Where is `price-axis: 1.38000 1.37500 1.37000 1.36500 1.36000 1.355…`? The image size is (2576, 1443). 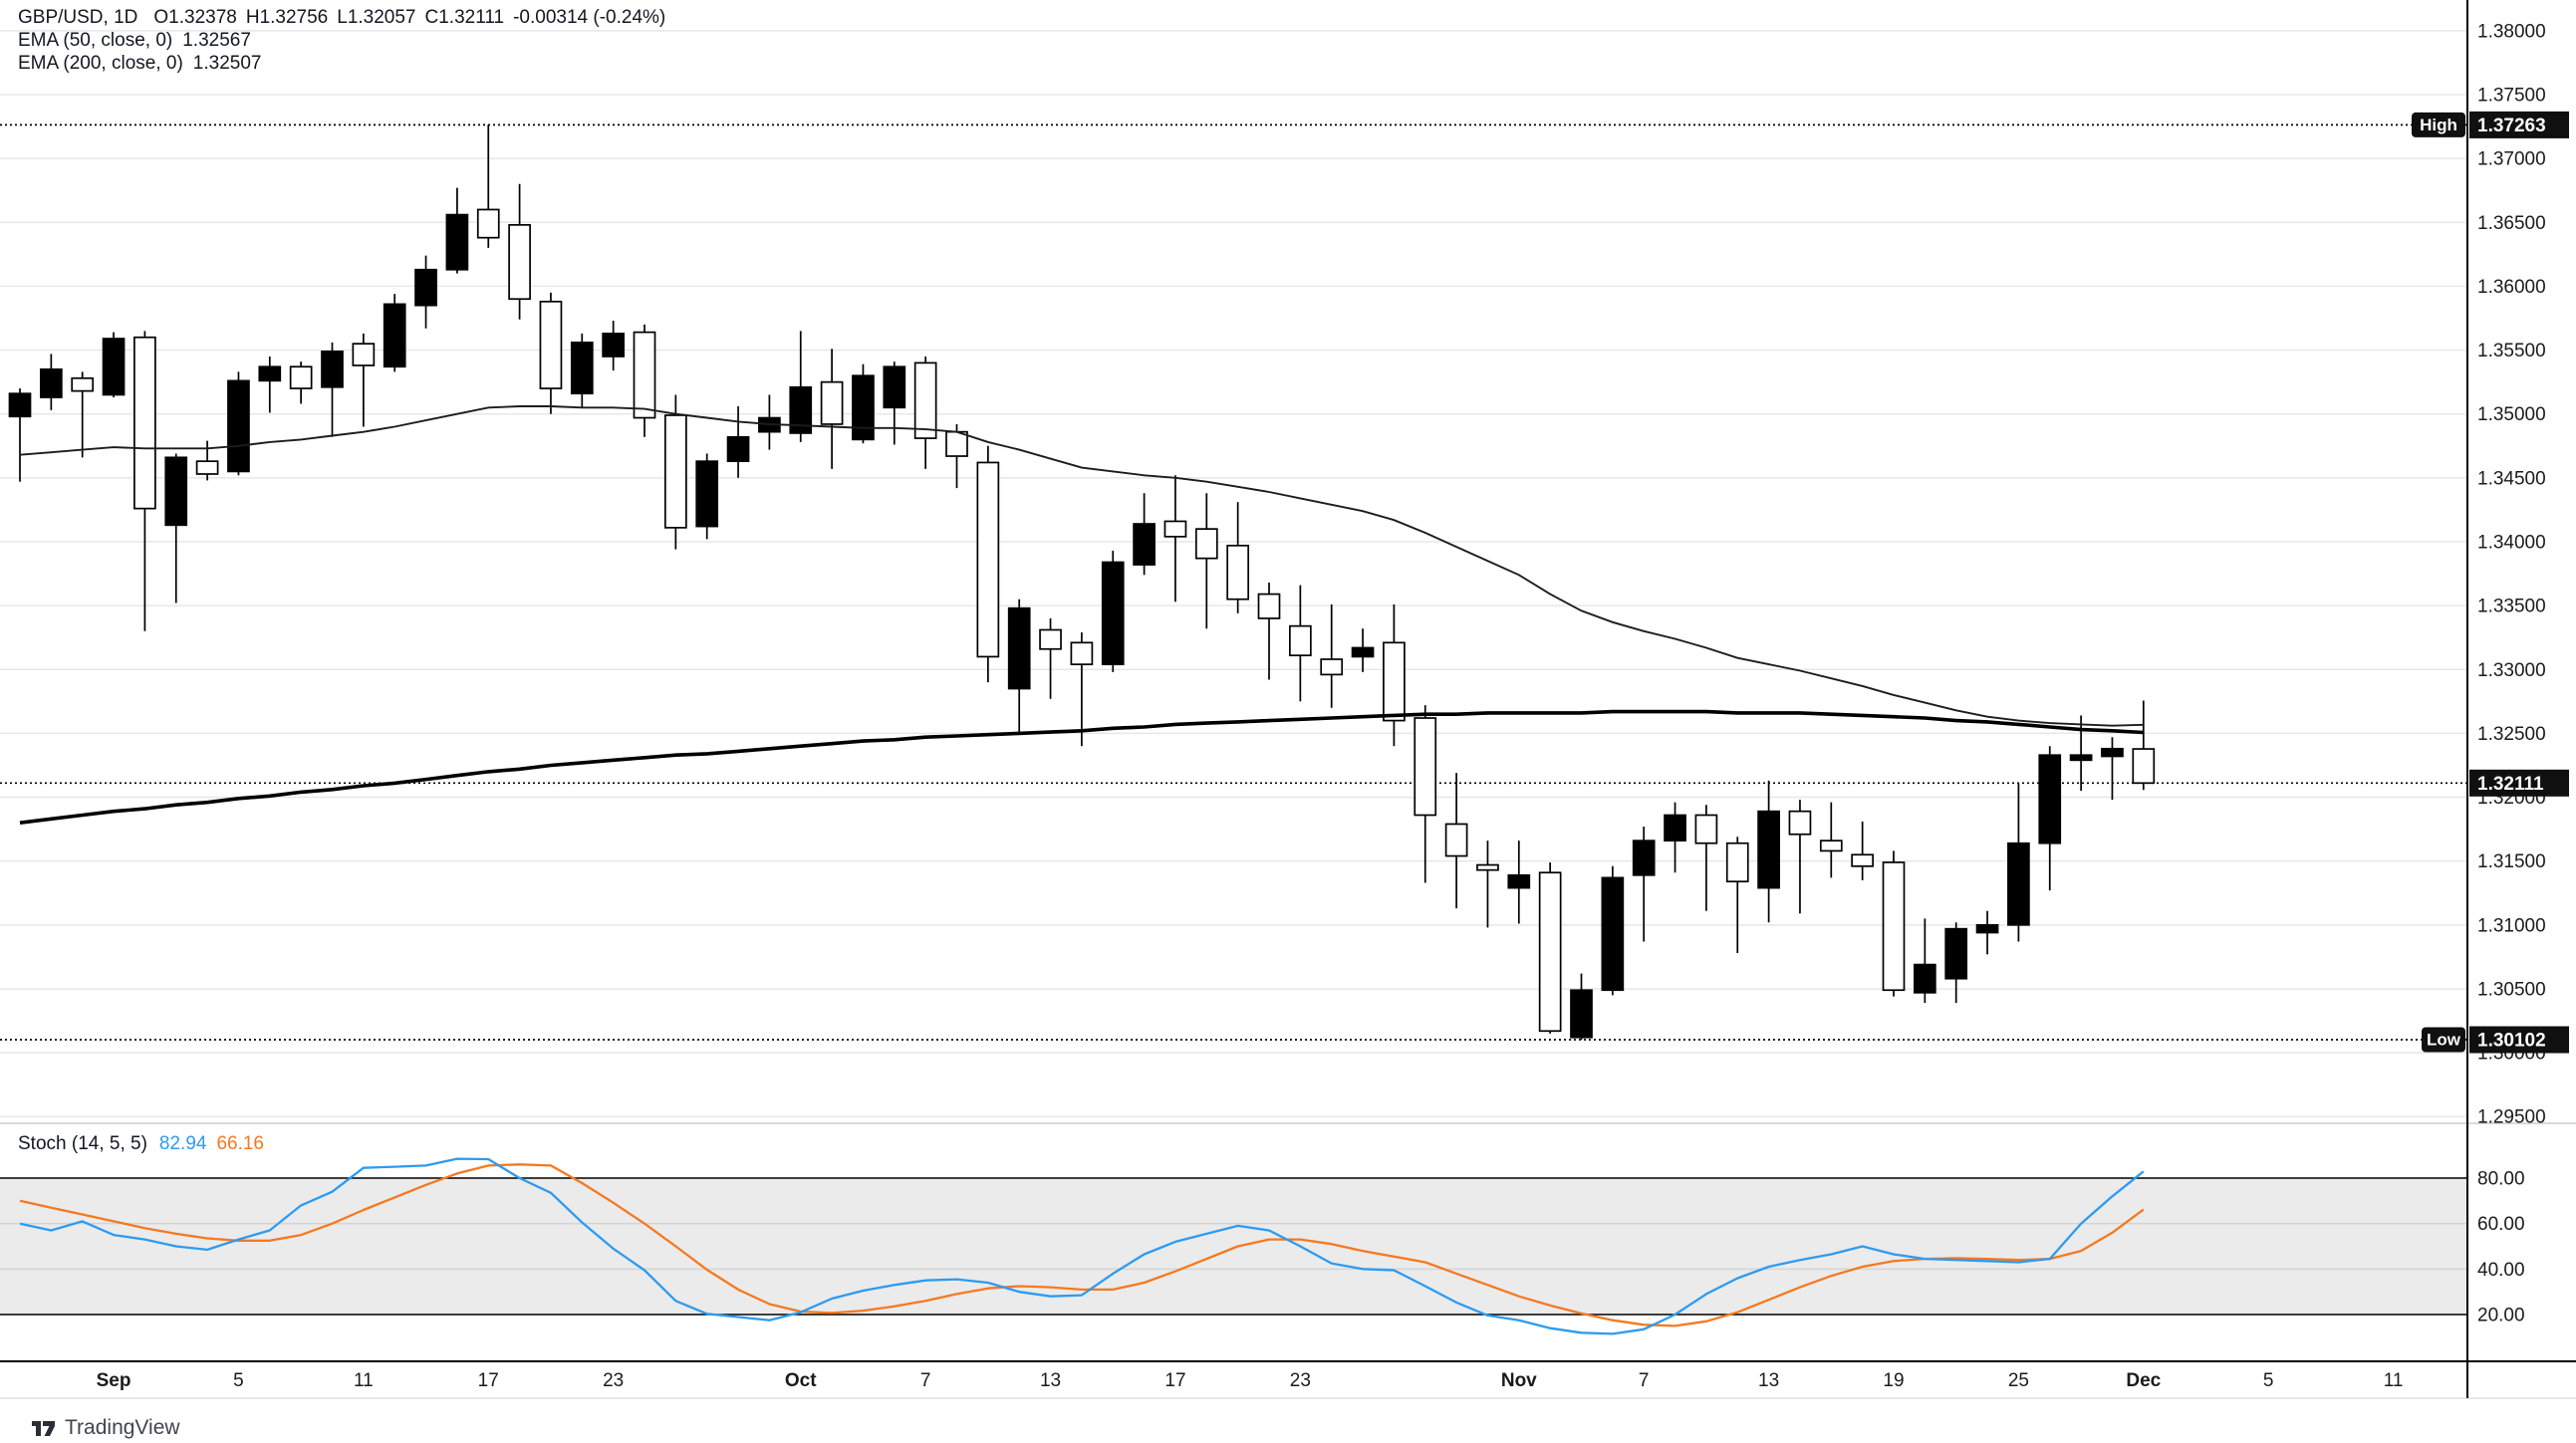 price-axis: 1.38000 1.37500 1.37000 1.36500 1.36000 1.355… is located at coordinates (2511, 673).